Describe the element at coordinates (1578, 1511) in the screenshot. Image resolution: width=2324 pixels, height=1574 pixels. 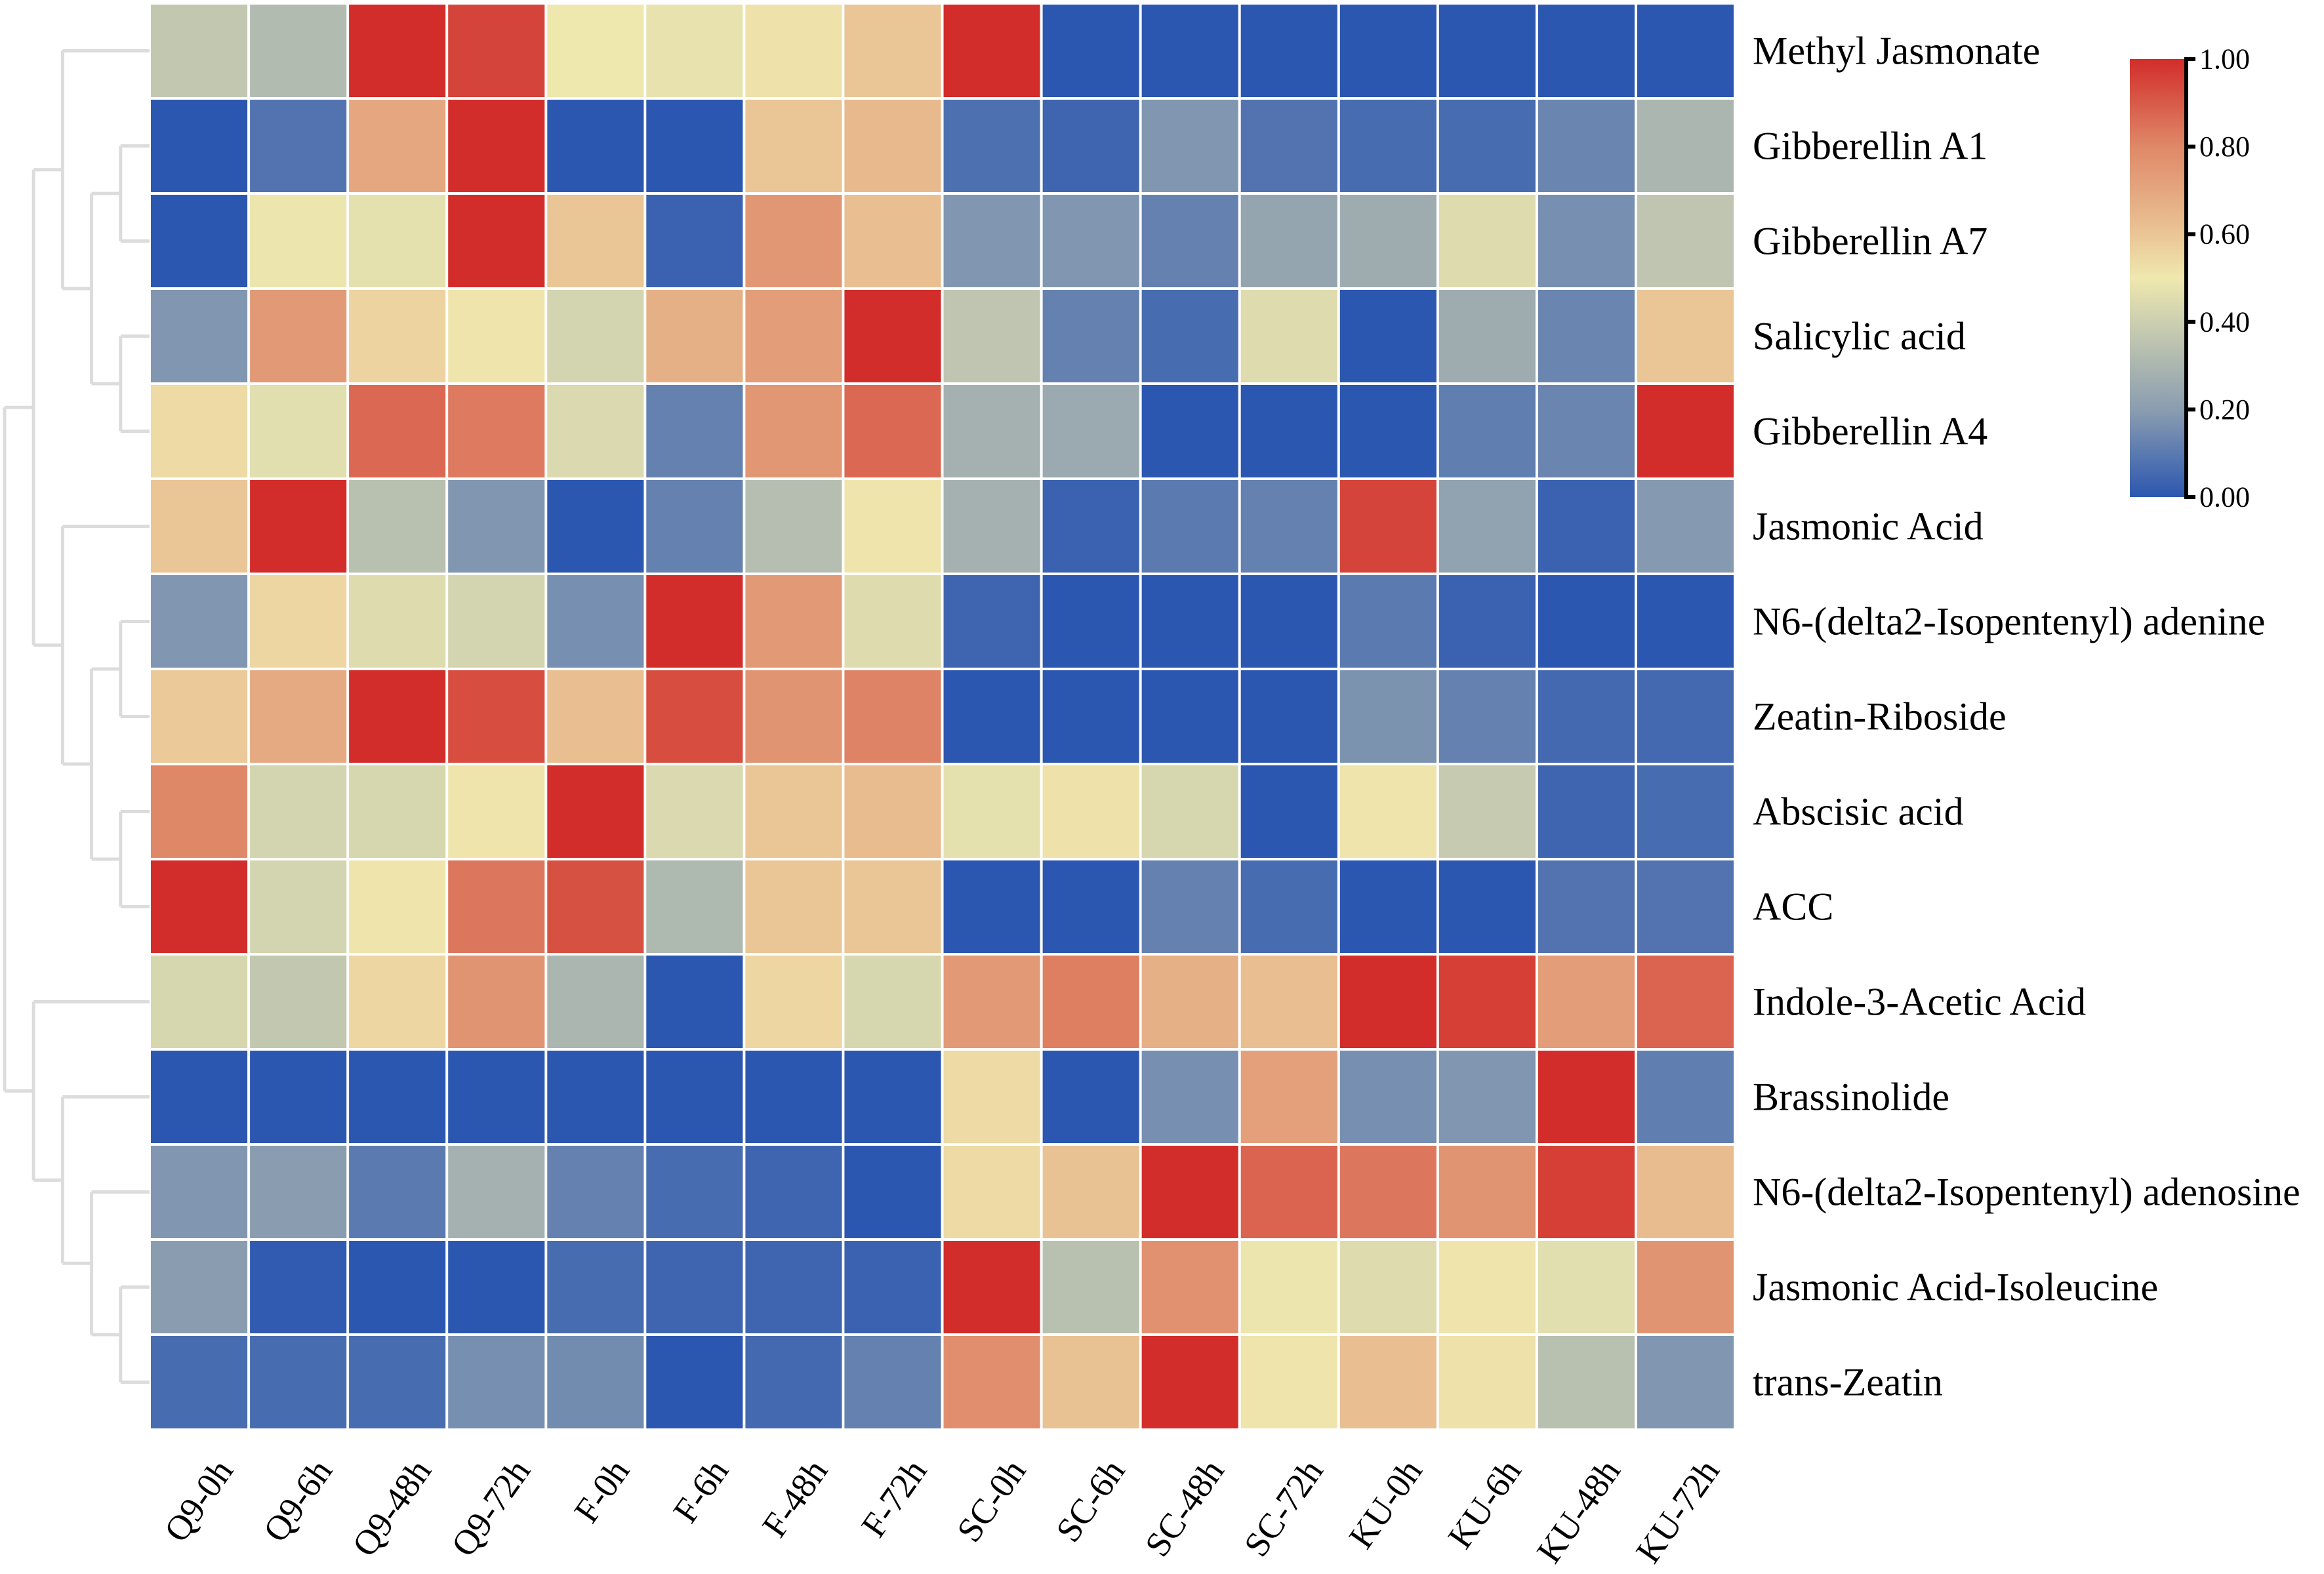
I see `column-label: KU-48h` at that location.